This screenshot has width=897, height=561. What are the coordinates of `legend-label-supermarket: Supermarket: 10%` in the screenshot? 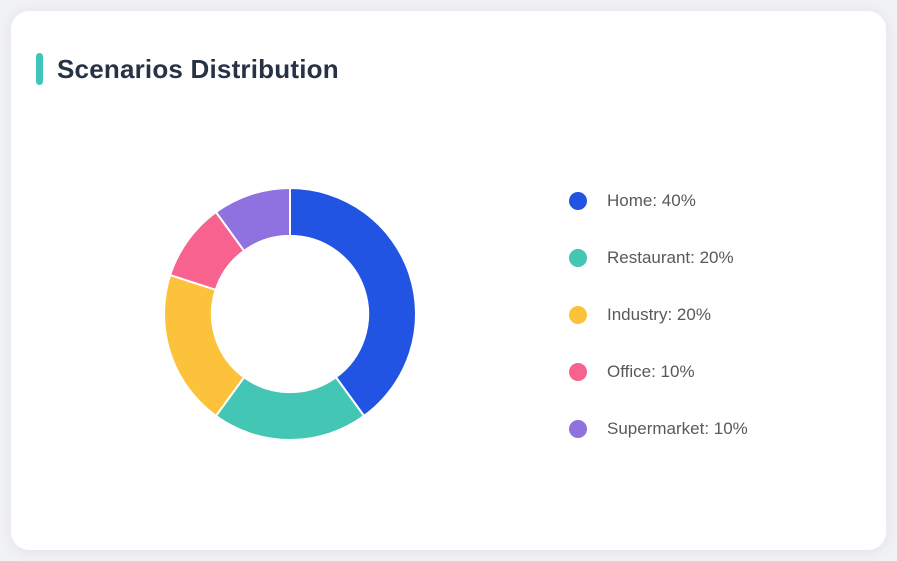 It's located at (677, 428).